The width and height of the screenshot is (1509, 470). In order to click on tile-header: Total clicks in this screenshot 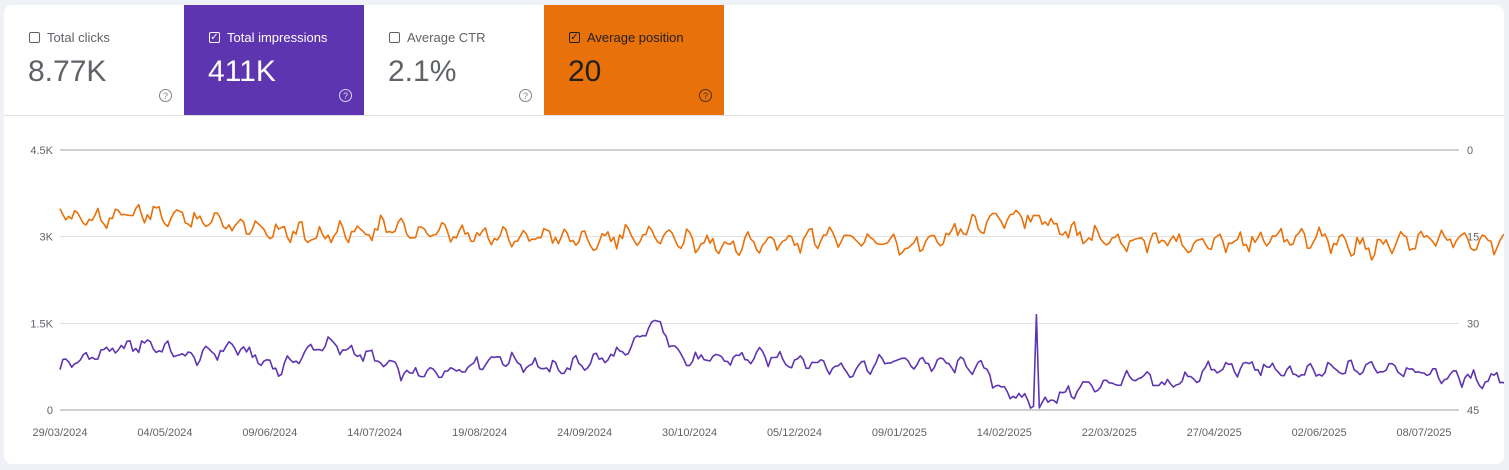, I will do `click(69, 37)`.